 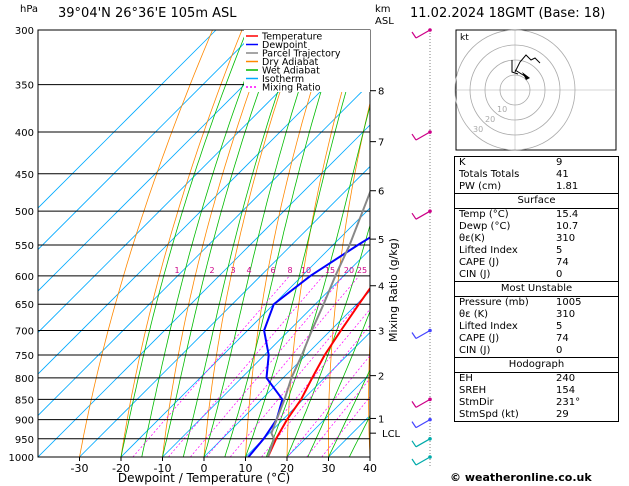 I want to click on mixing-ratio-label: 6, so click(x=272, y=270).